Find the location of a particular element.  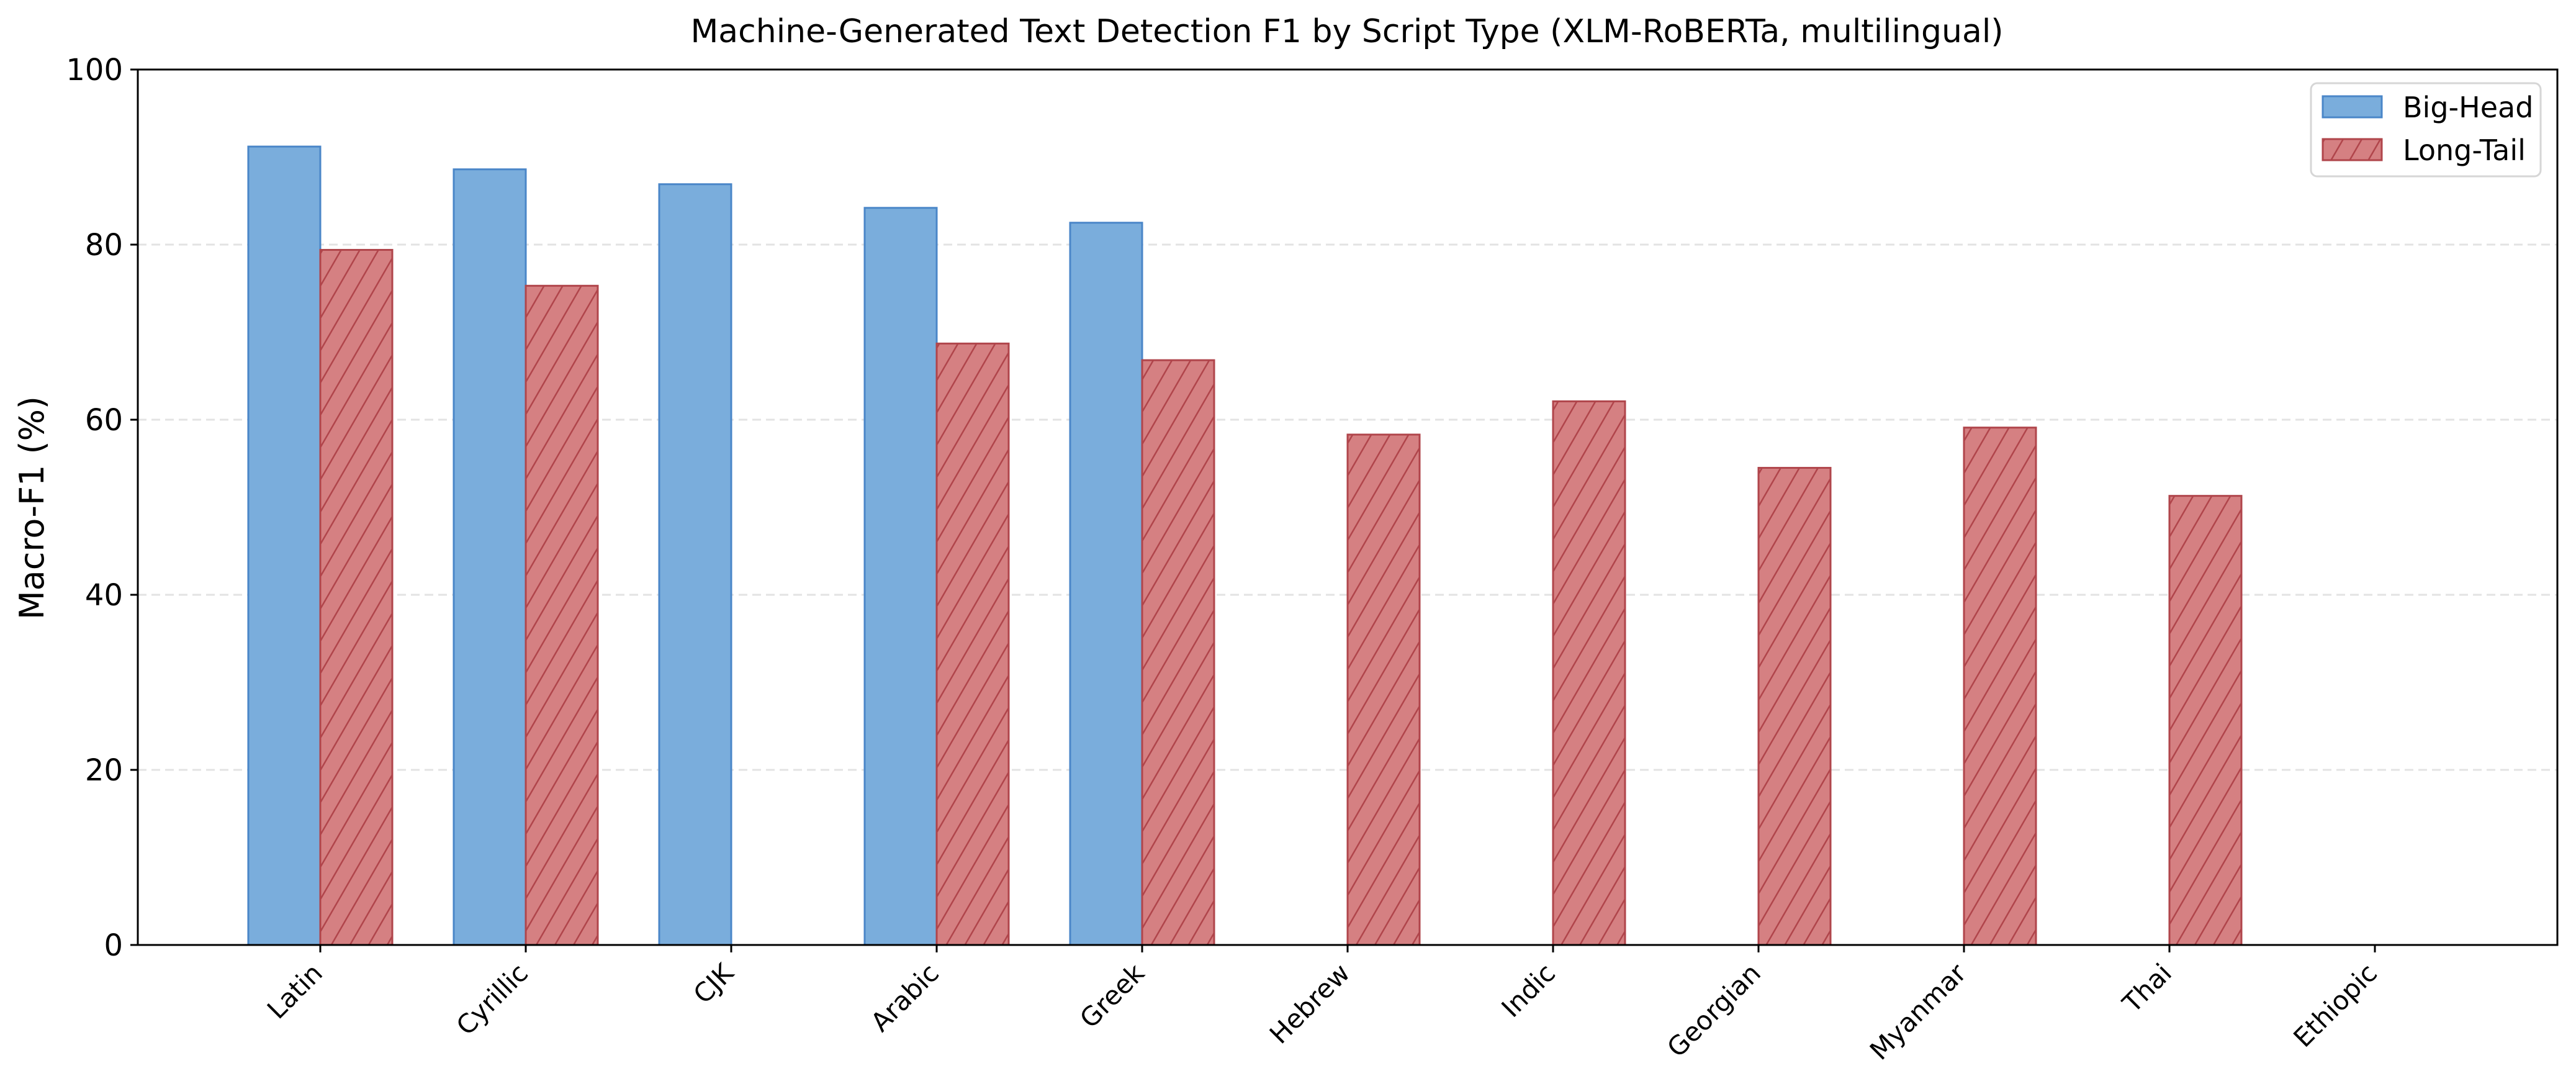

y-tick-label: 60 is located at coordinates (104, 420).